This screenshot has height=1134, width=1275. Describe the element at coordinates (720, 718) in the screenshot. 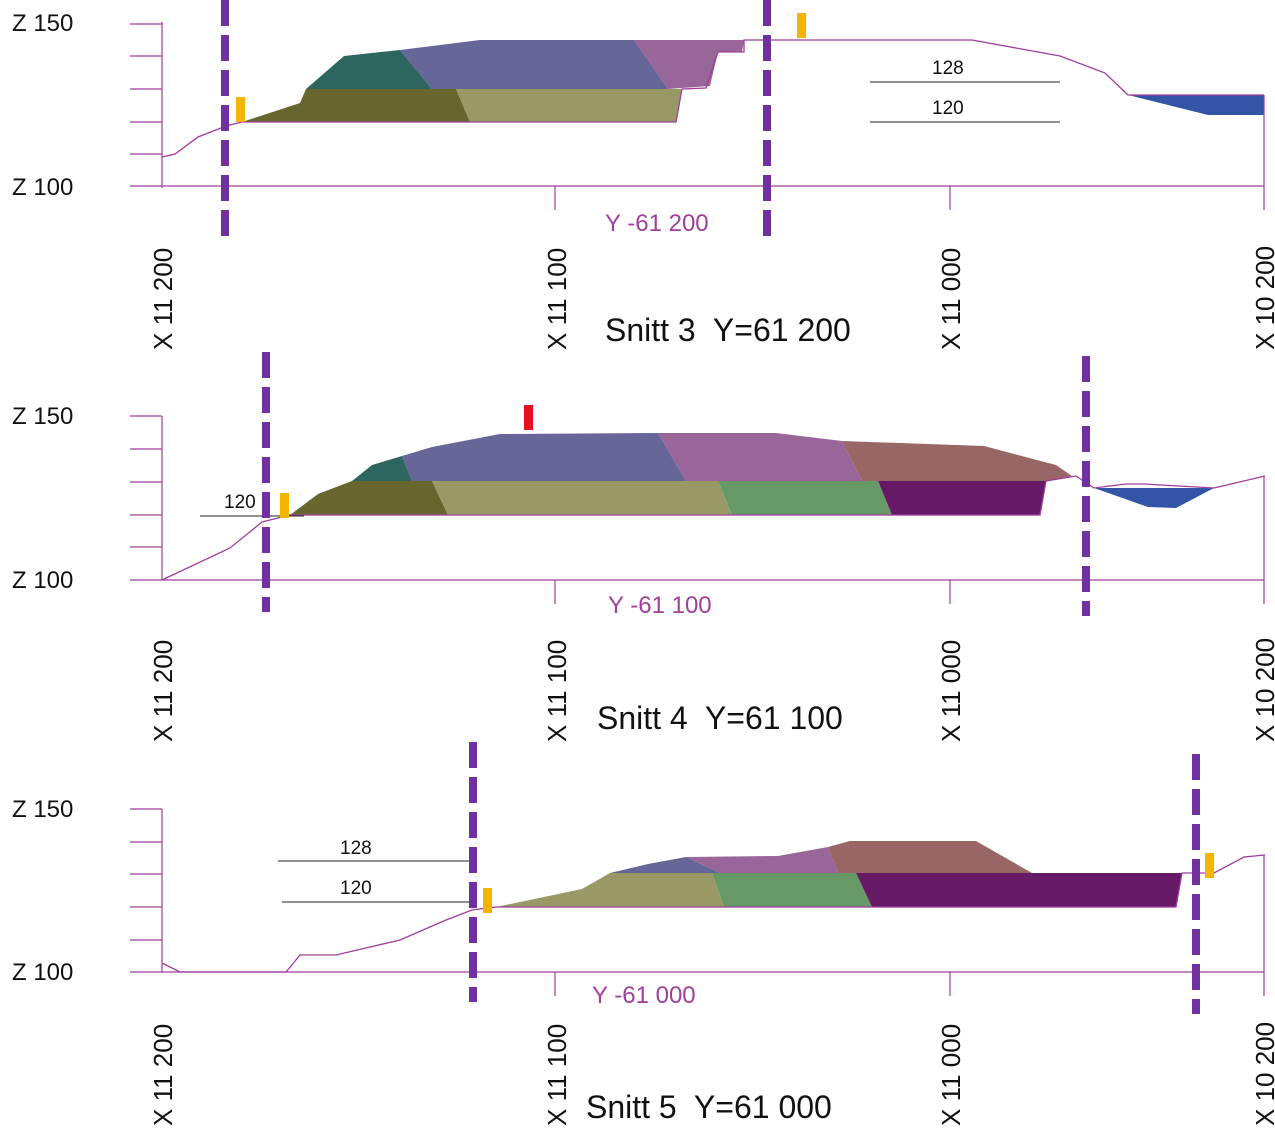

I see `section-title: Snitt 4 Y=61 100` at that location.